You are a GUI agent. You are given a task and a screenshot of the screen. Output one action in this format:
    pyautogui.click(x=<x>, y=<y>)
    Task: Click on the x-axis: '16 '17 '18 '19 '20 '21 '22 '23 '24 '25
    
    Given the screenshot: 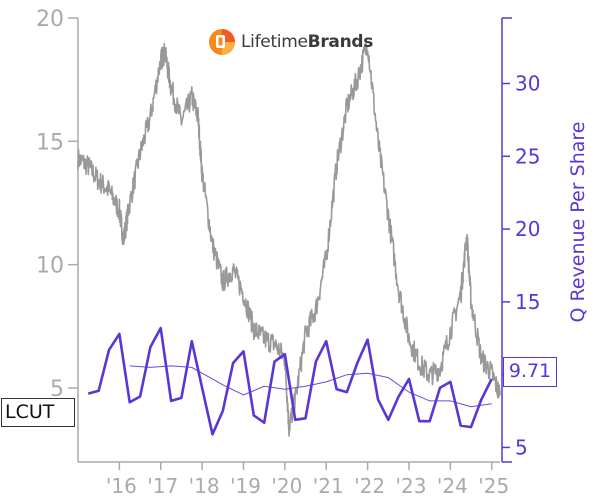 What is the action you would take?
    pyautogui.click(x=293, y=479)
    